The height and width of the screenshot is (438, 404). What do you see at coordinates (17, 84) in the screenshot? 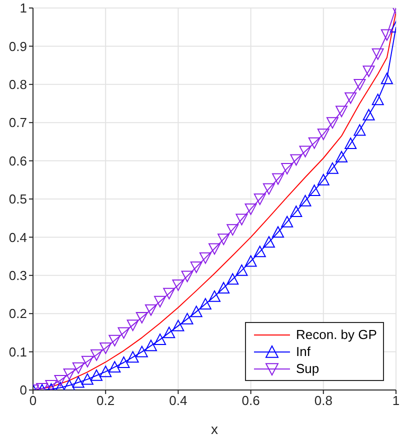
I see `y-tick-label: 0.8` at bounding box center [17, 84].